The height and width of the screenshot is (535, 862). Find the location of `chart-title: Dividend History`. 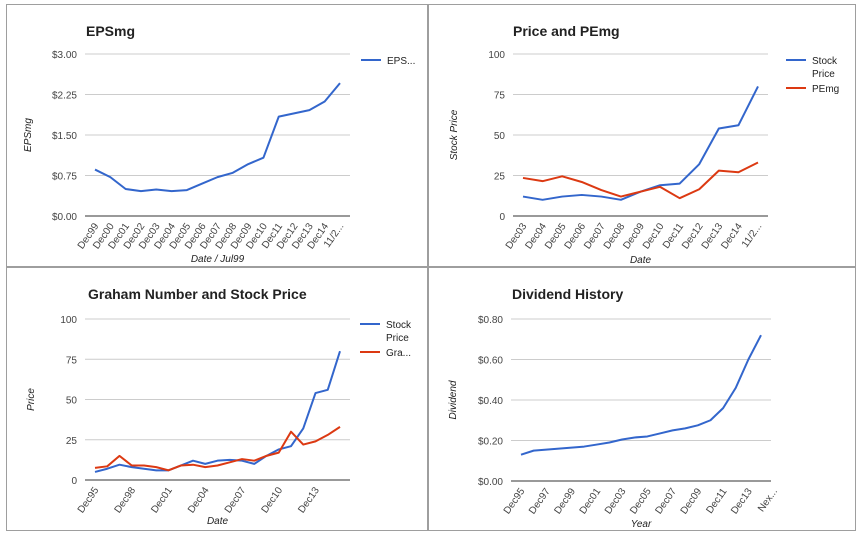

chart-title: Dividend History is located at coordinates (567, 294).